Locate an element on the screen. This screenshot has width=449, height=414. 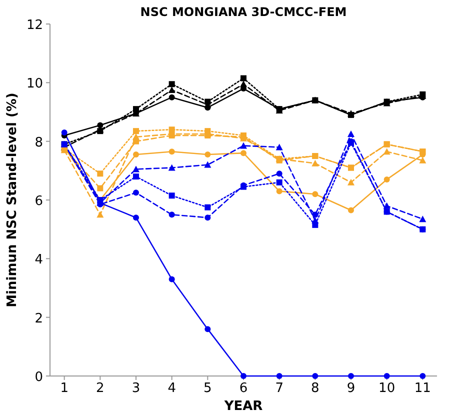
x-tick-label: 3 is located at coordinates (136, 388).